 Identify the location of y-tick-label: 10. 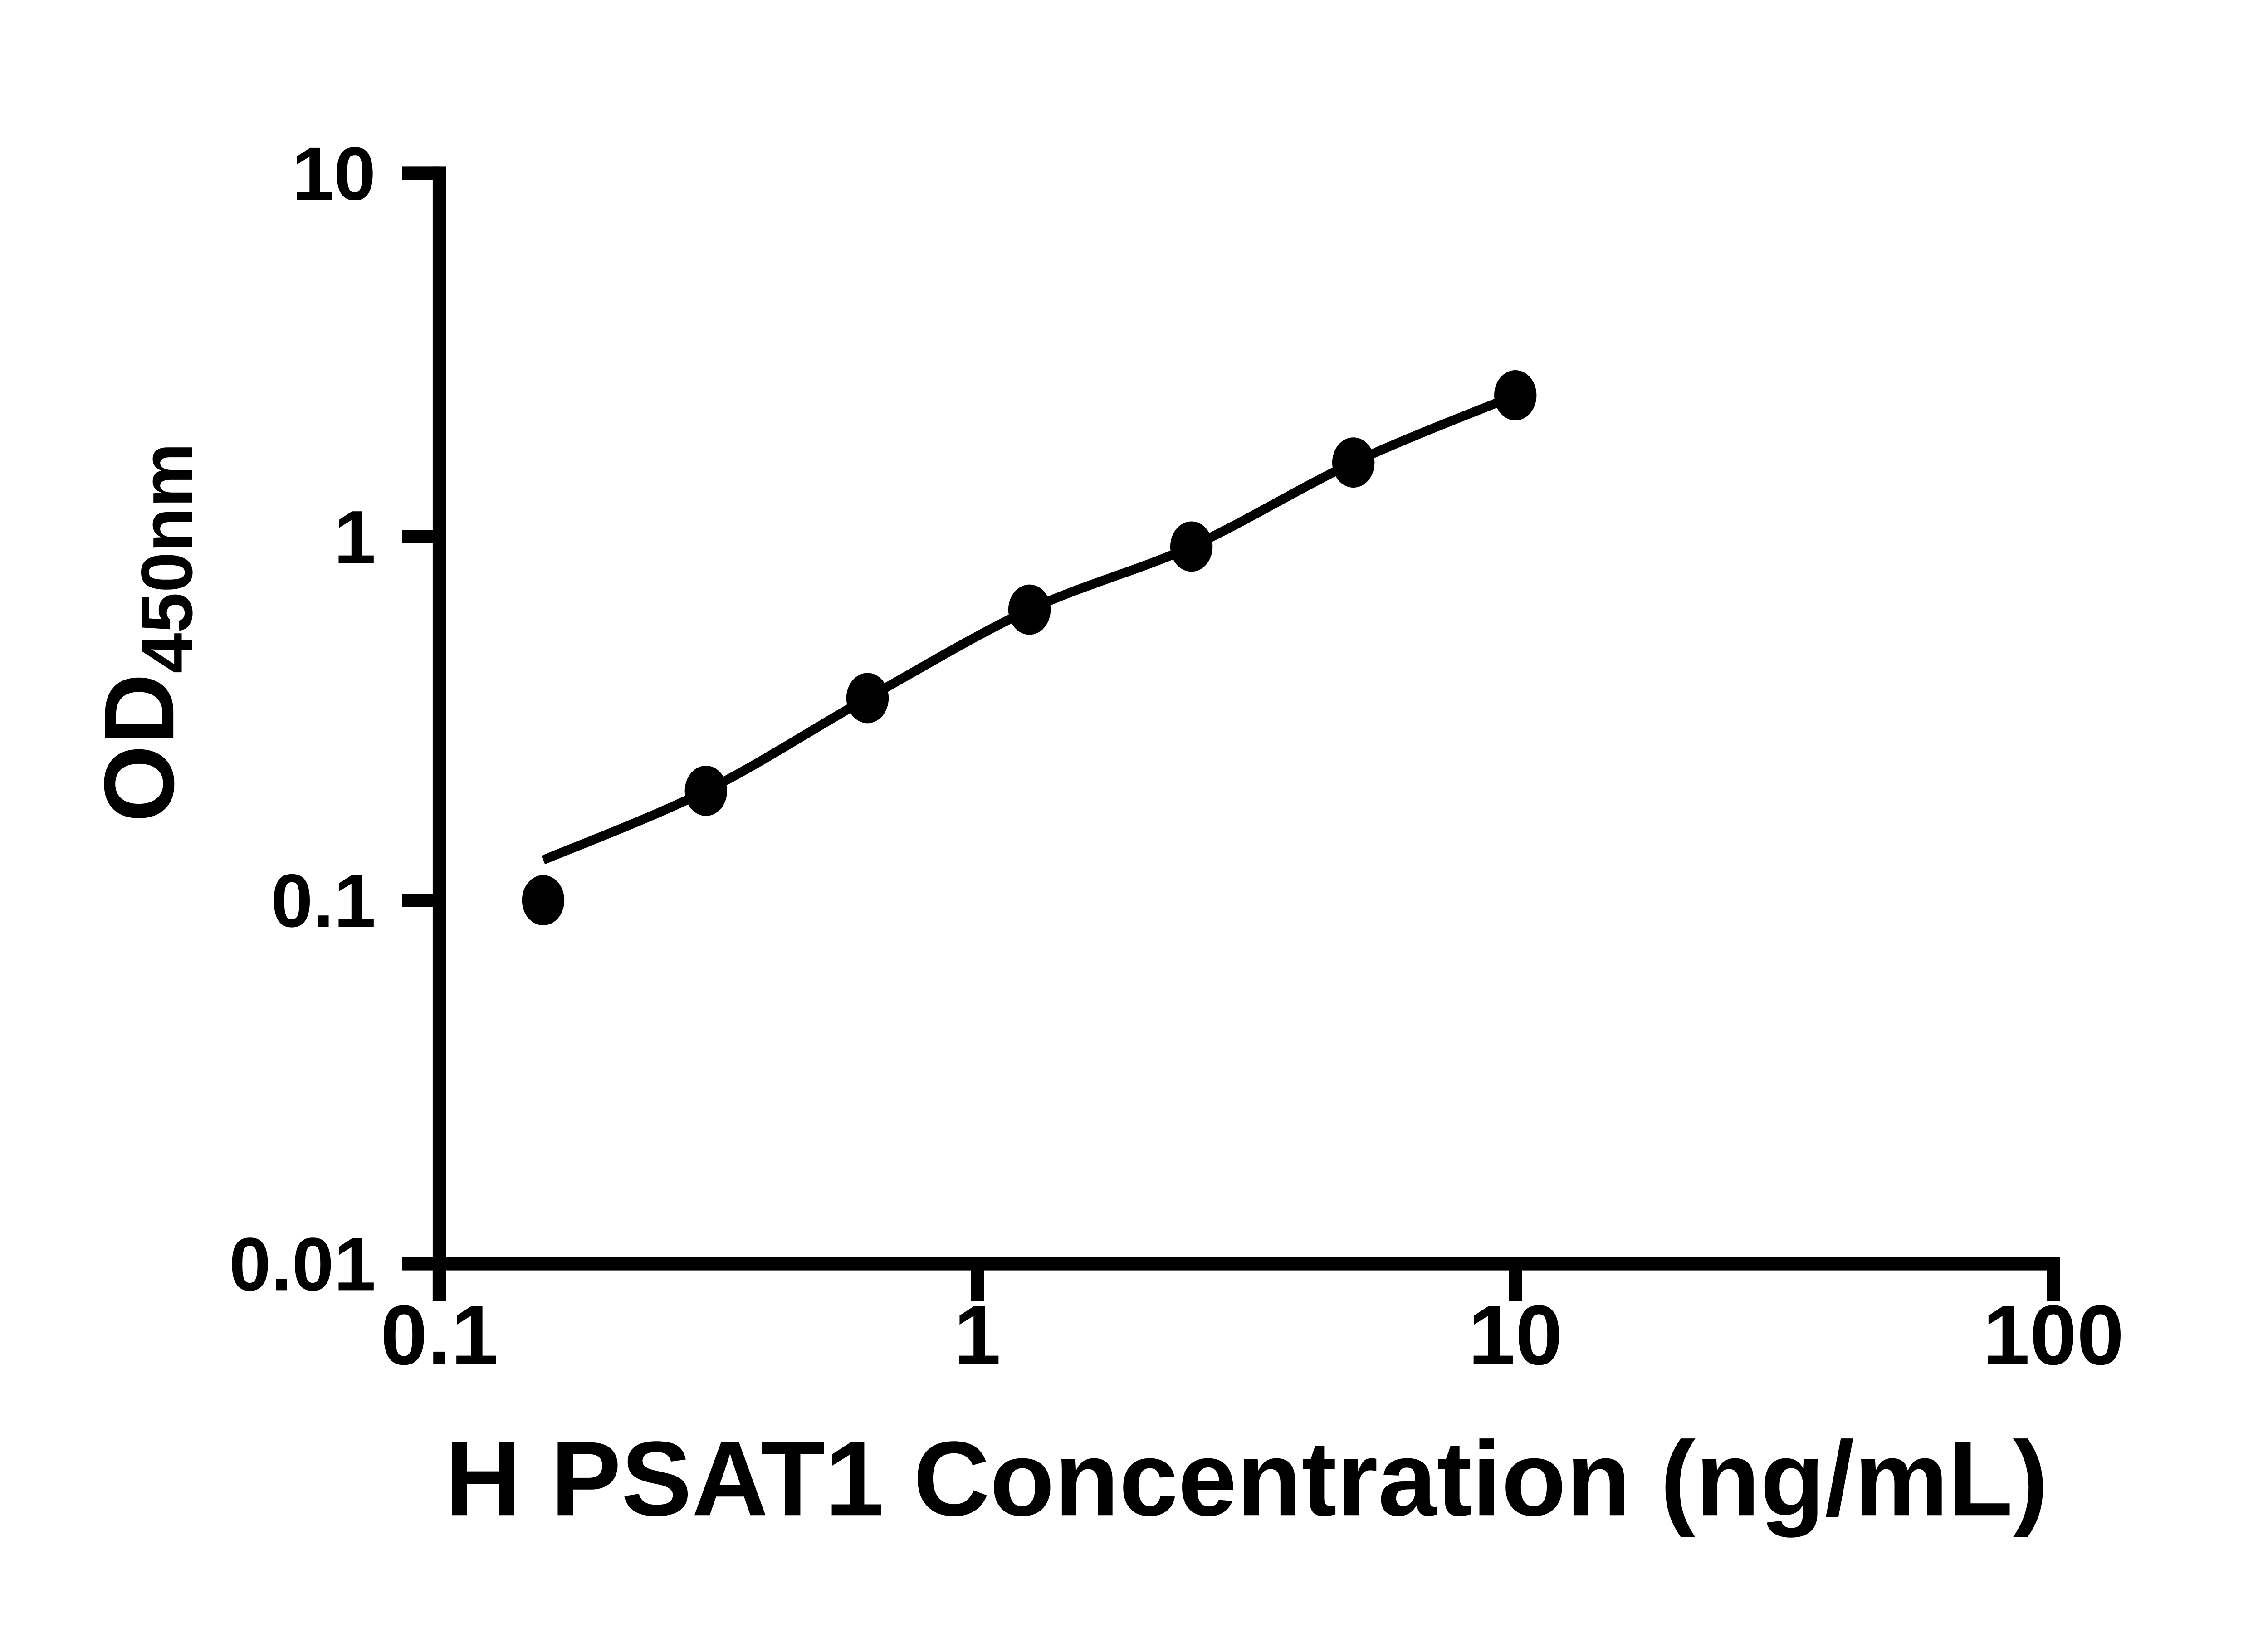
(334, 174).